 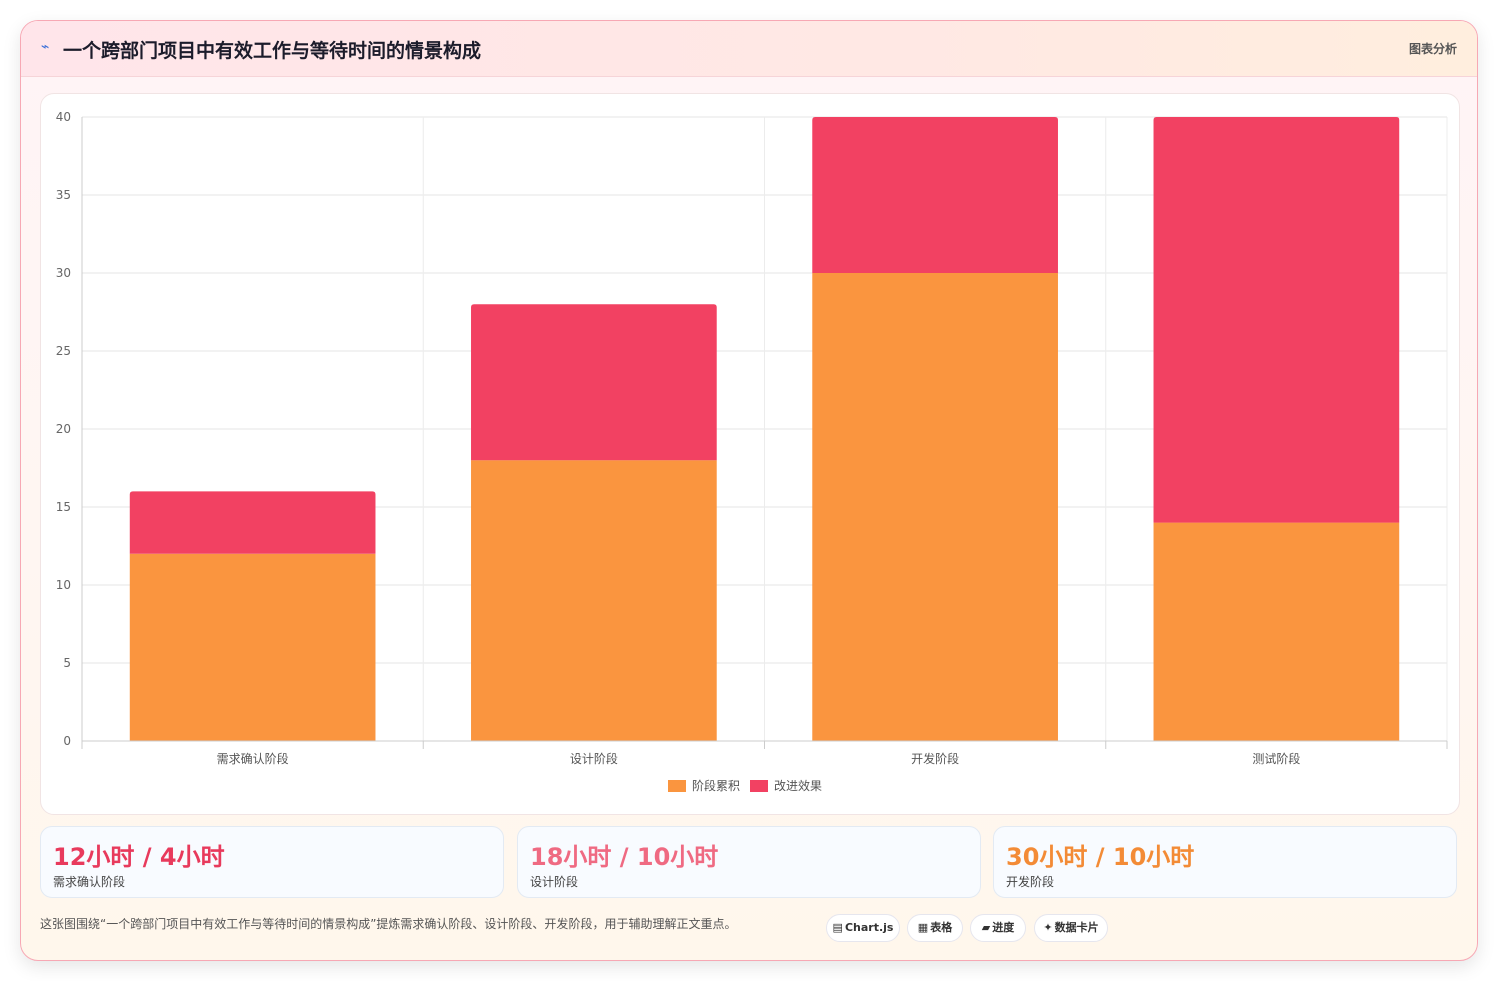 What do you see at coordinates (1432, 49) in the screenshot?
I see `header-tag: 图表分析` at bounding box center [1432, 49].